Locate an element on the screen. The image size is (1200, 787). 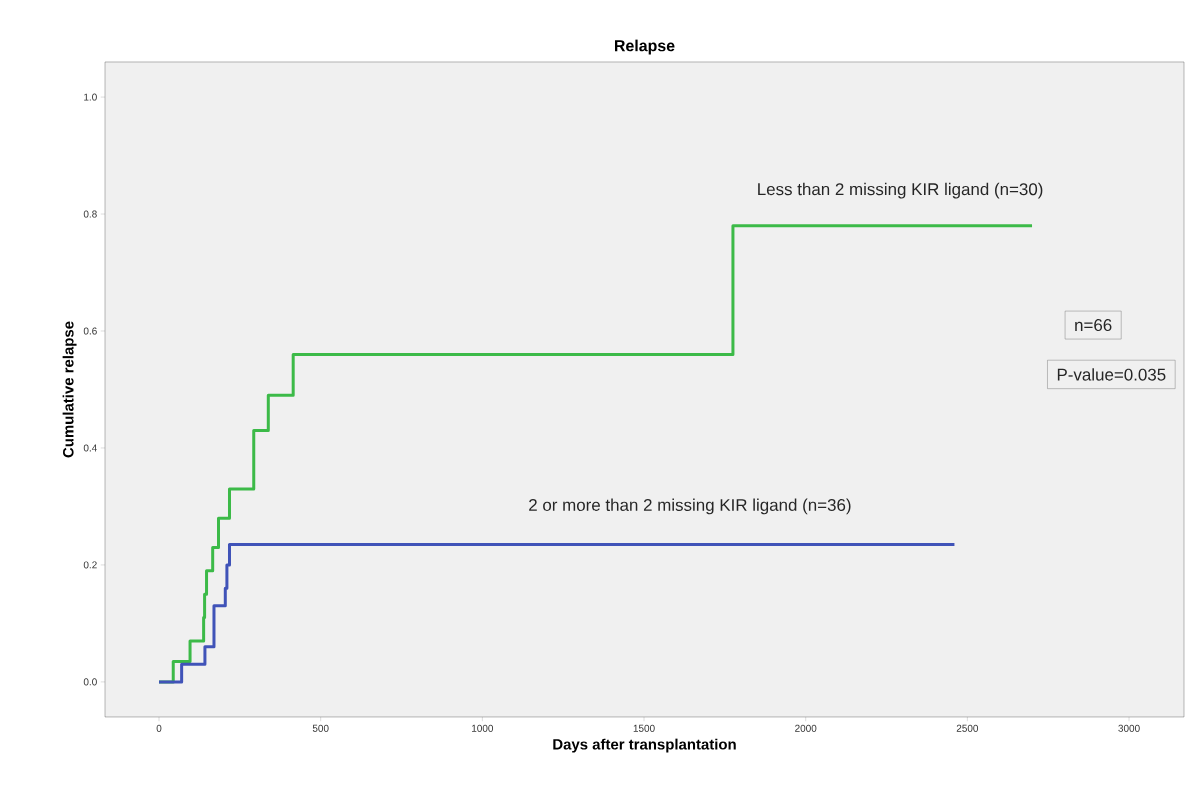
series-label: Less than 2 missing KIR ligand (n=30) is located at coordinates (900, 190).